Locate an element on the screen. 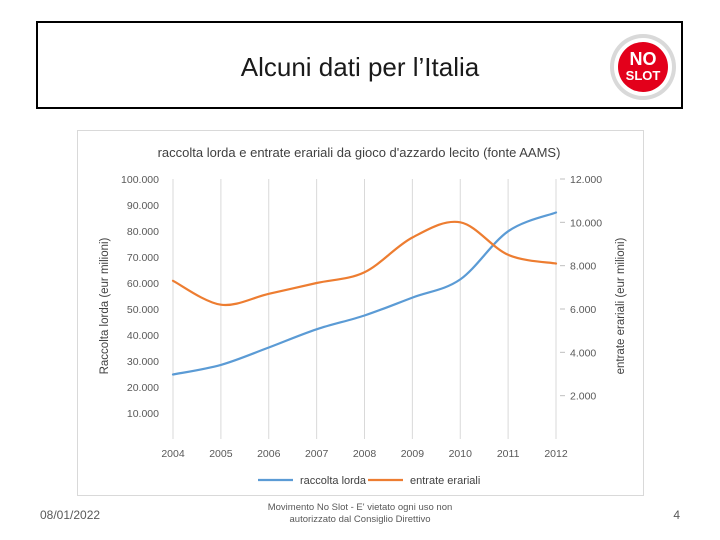  no-slot-logo: NO SLOT is located at coordinates (643, 67).